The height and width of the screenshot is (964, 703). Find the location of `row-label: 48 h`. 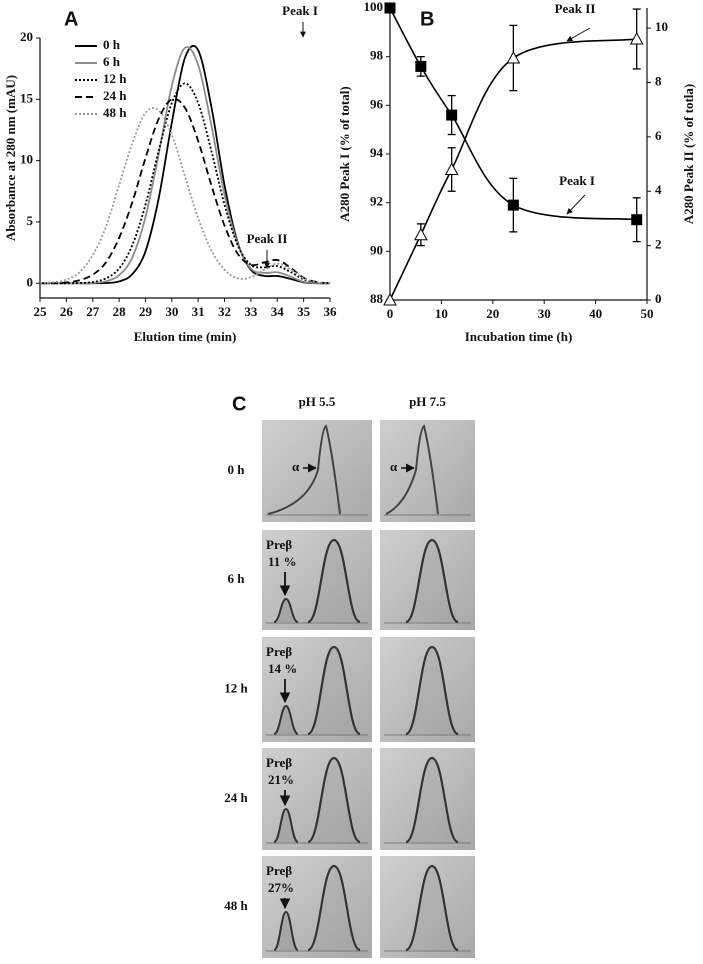

row-label: 48 h is located at coordinates (236, 905).